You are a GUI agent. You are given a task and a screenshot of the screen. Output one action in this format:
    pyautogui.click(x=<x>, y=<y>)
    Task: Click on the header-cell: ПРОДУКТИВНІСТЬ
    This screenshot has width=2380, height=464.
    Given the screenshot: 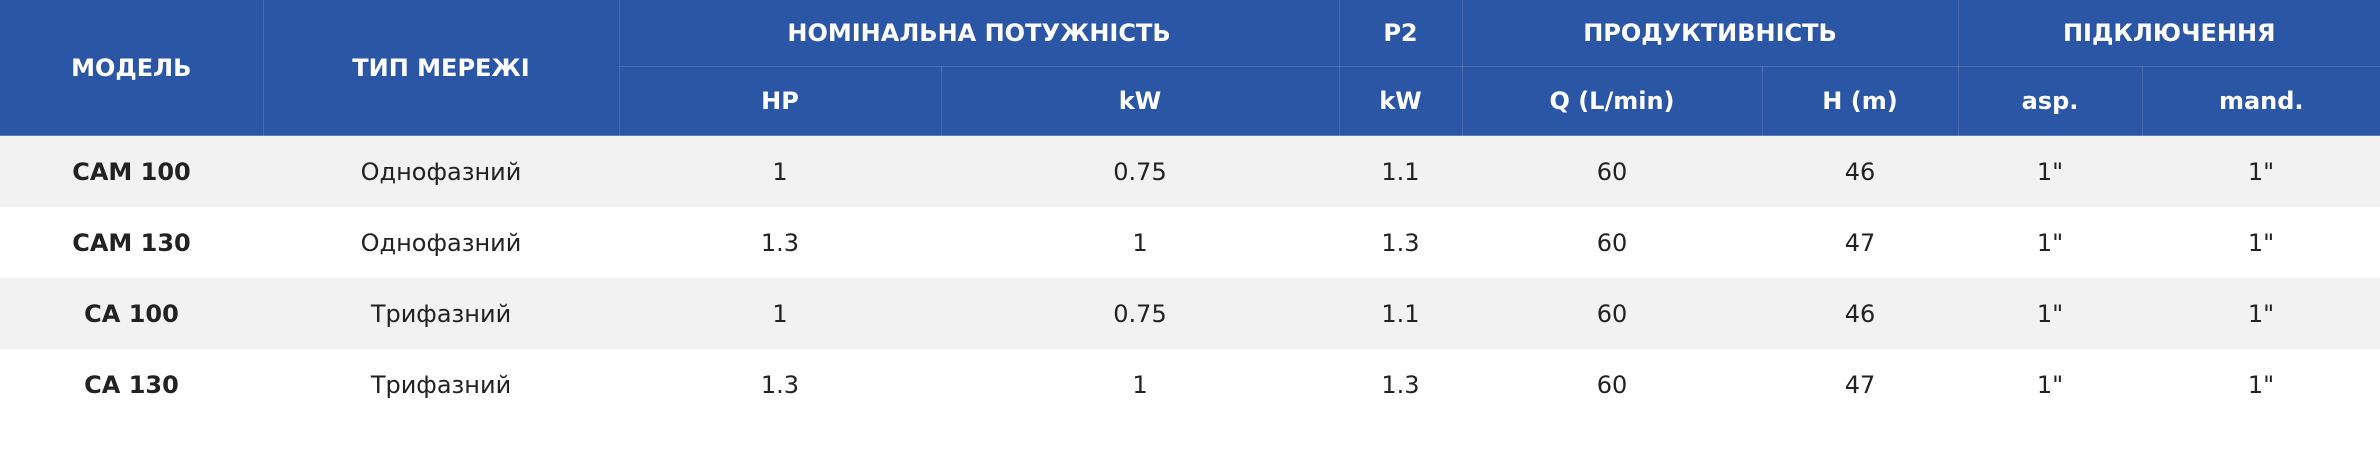 What is the action you would take?
    pyautogui.click(x=1710, y=33)
    